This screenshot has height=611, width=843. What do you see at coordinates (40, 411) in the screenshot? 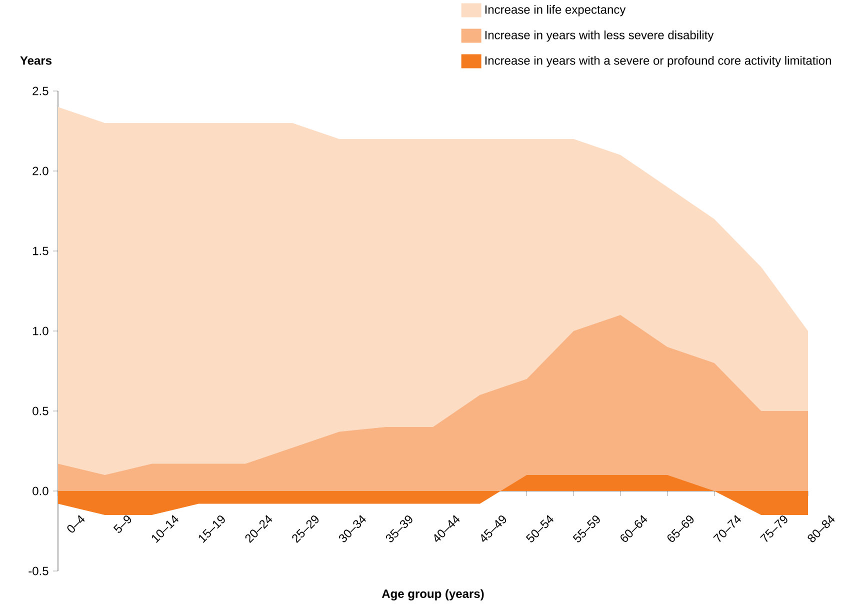
I see `y-tick-label: 0.5` at bounding box center [40, 411].